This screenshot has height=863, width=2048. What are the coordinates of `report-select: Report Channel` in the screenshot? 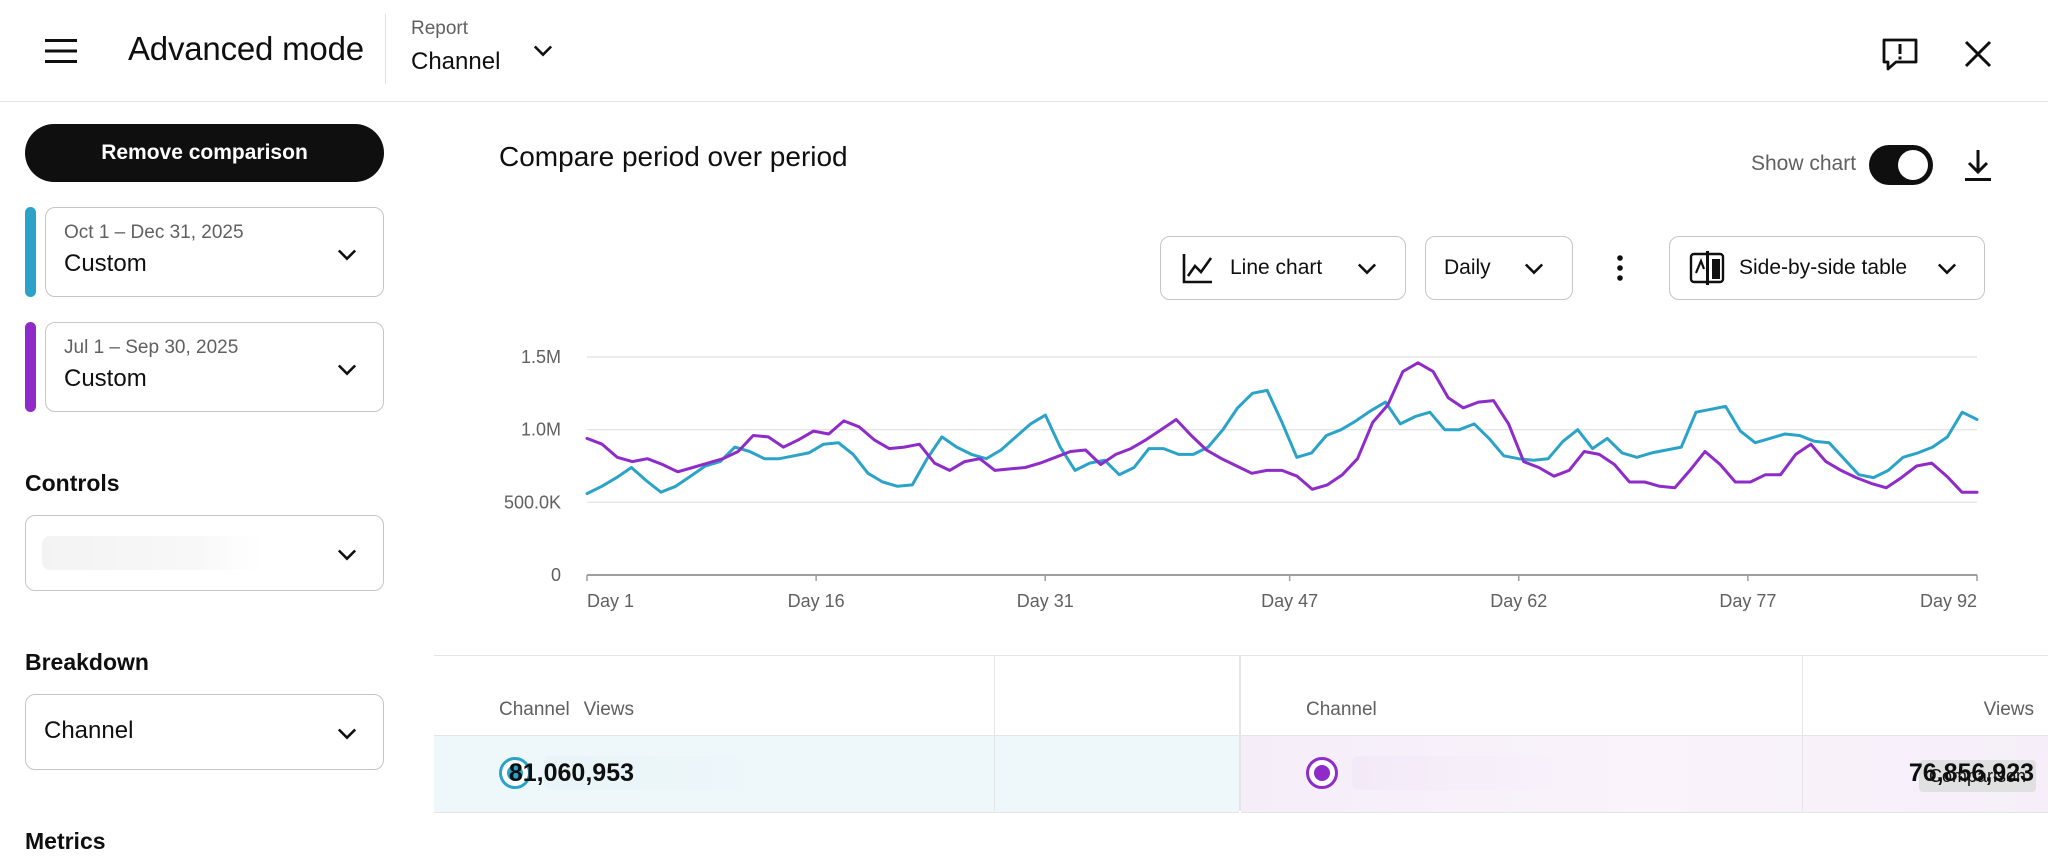 It's located at (486, 49).